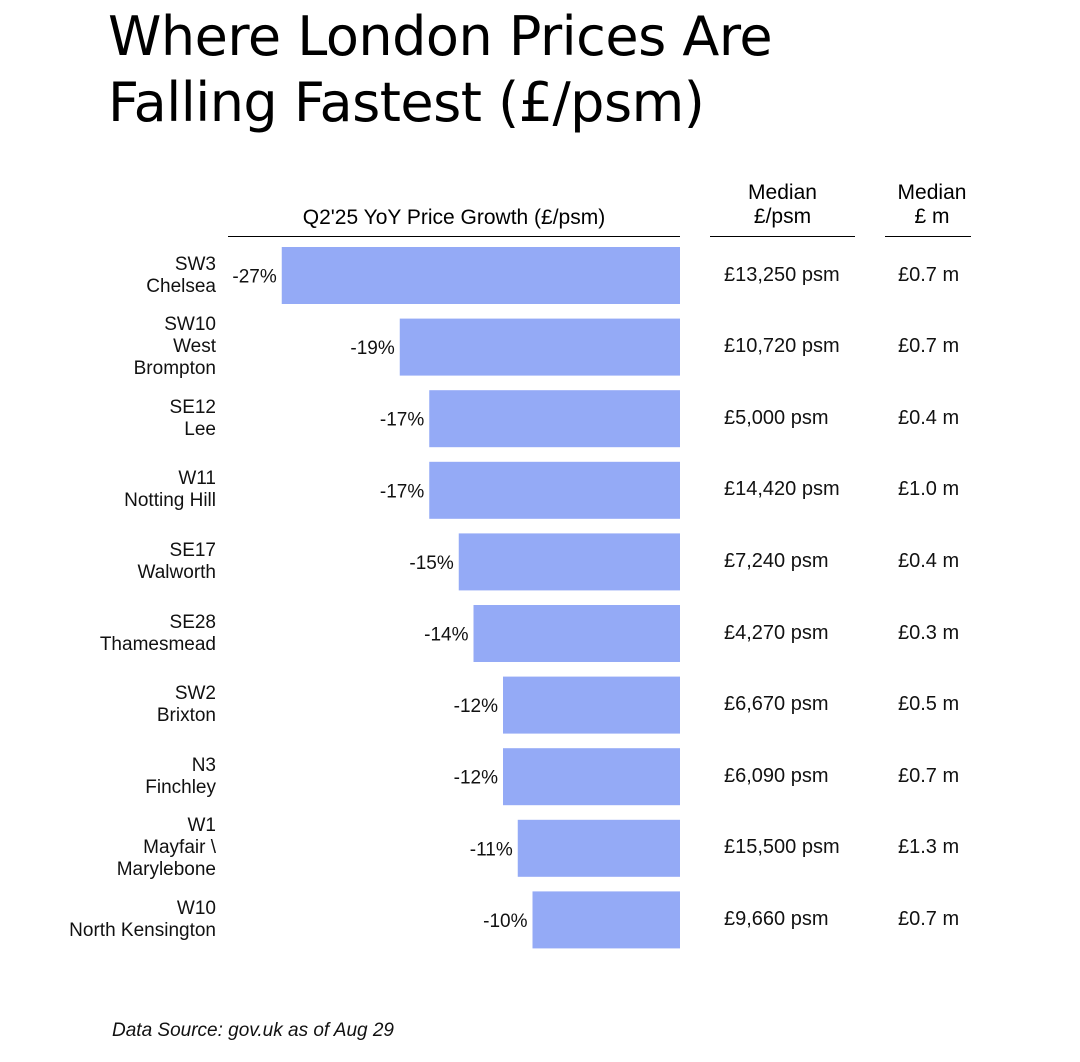 This screenshot has height=1062, width=1080. What do you see at coordinates (192, 550) in the screenshot?
I see `postcode-label: SE17` at bounding box center [192, 550].